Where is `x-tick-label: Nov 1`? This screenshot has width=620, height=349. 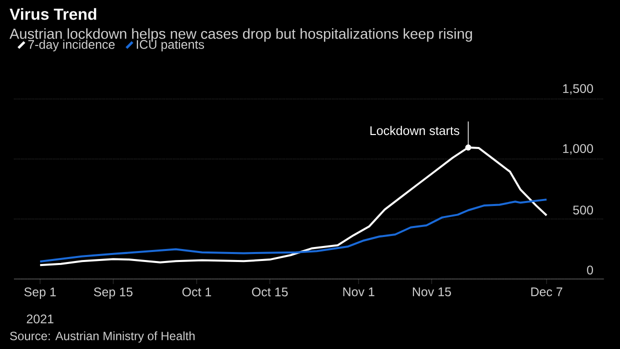
x-tick-label: Nov 1 is located at coordinates (358, 292).